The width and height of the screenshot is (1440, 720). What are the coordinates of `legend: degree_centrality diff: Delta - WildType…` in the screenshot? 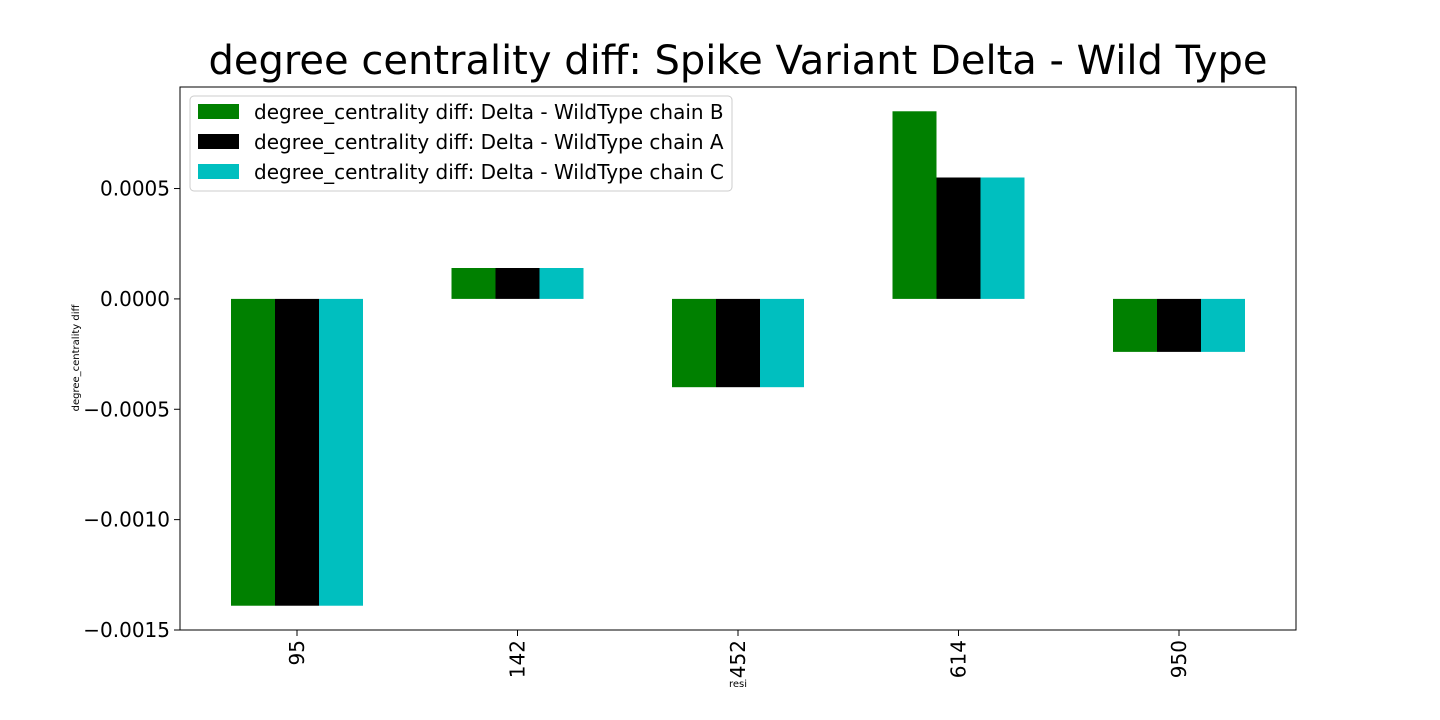 It's located at (461, 143).